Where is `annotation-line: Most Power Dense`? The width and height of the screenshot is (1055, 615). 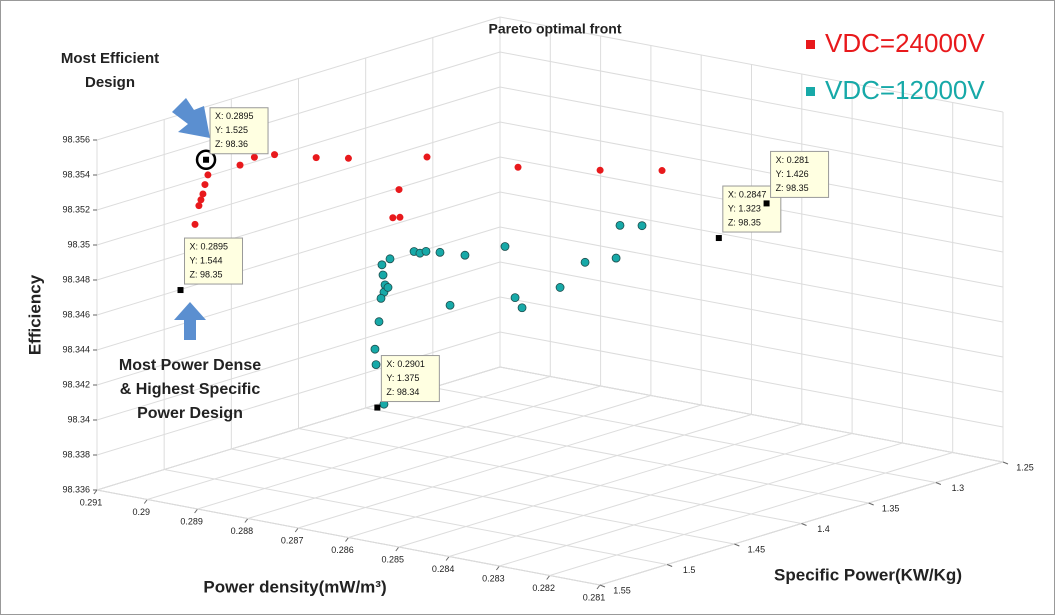 annotation-line: Most Power Dense is located at coordinates (190, 365).